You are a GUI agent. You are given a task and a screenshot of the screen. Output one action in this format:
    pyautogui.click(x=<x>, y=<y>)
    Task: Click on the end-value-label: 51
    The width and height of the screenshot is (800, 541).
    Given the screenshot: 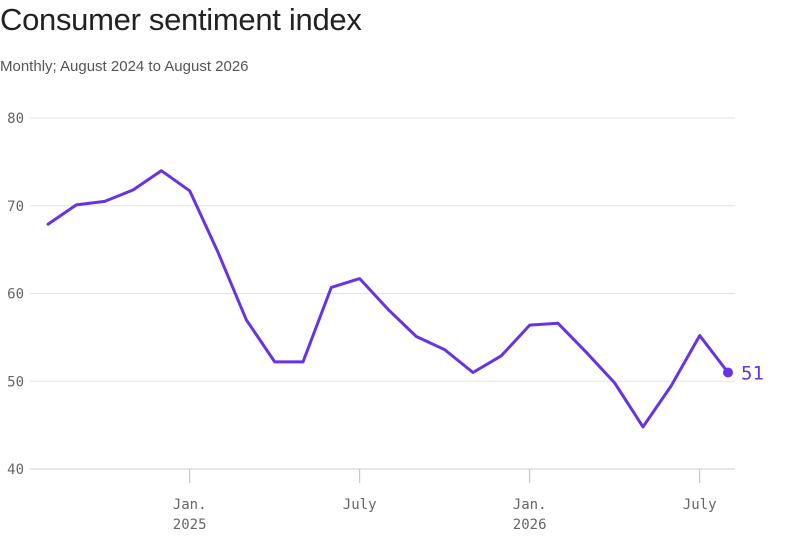 What is the action you would take?
    pyautogui.click(x=752, y=373)
    